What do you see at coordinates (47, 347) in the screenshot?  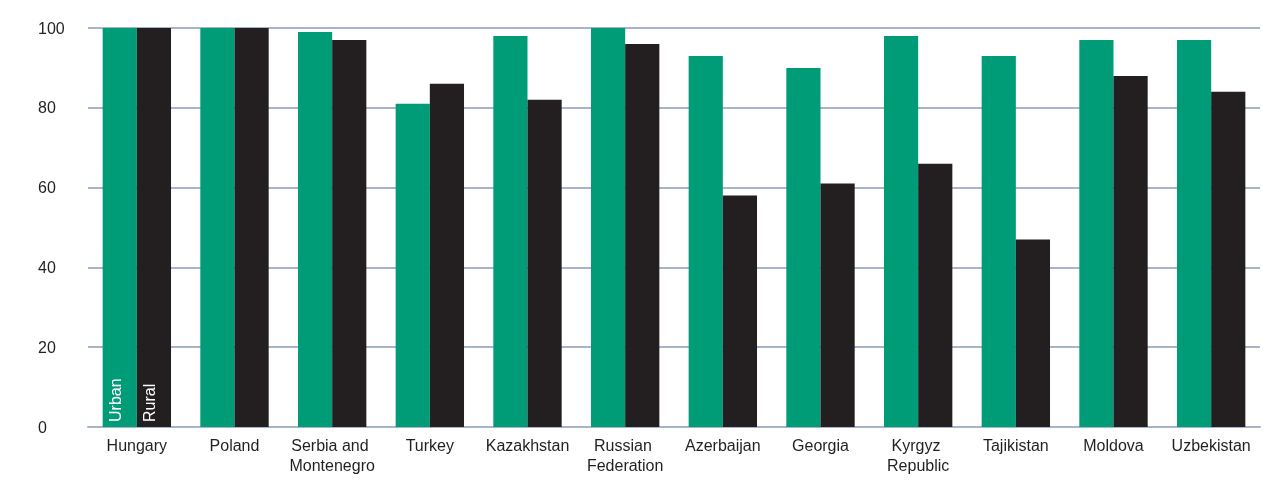 I see `y-tick-label: 20` at bounding box center [47, 347].